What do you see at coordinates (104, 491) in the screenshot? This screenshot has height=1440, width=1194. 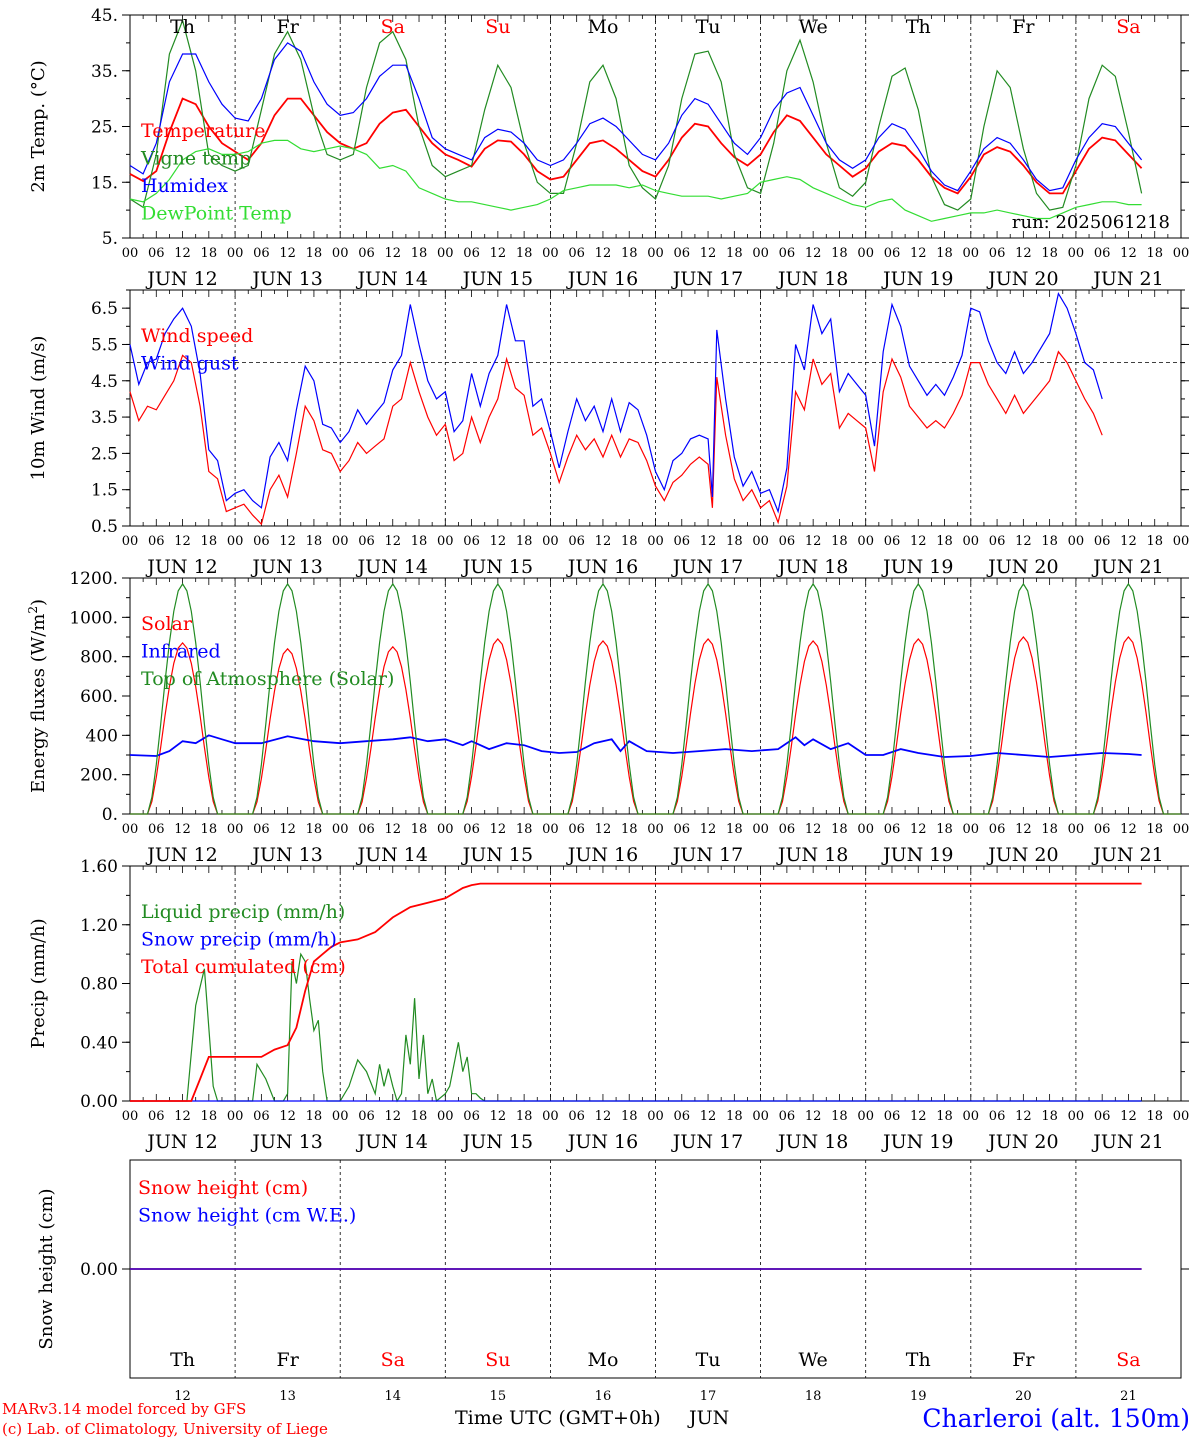 I see `y-tick-label: 1.5` at bounding box center [104, 491].